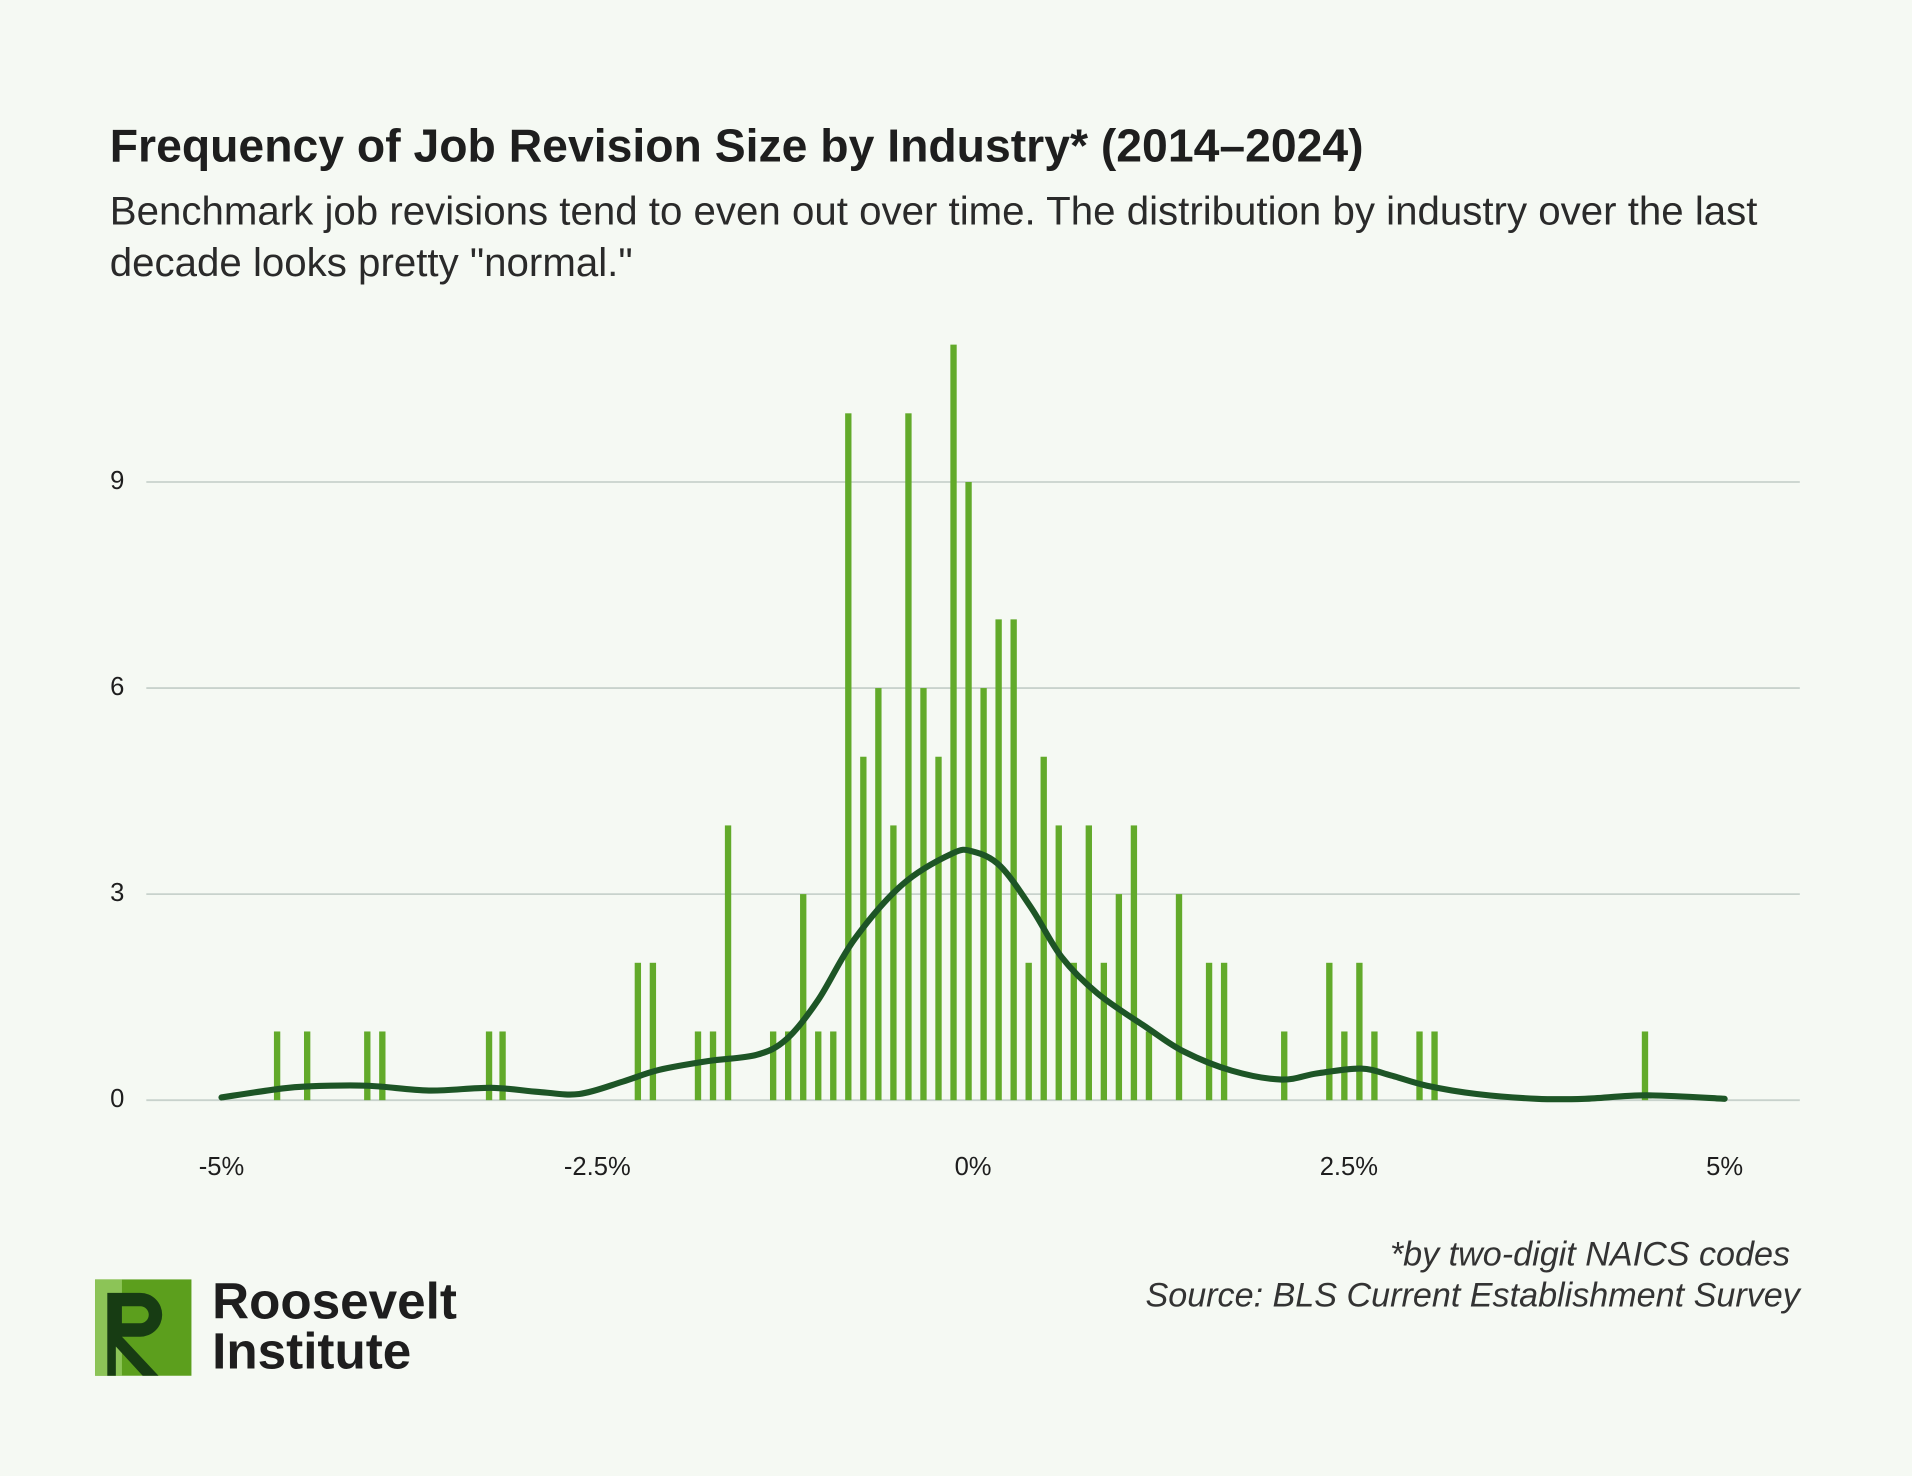  Describe the element at coordinates (311, 1351) in the screenshot. I see `logo-text: Institute` at that location.